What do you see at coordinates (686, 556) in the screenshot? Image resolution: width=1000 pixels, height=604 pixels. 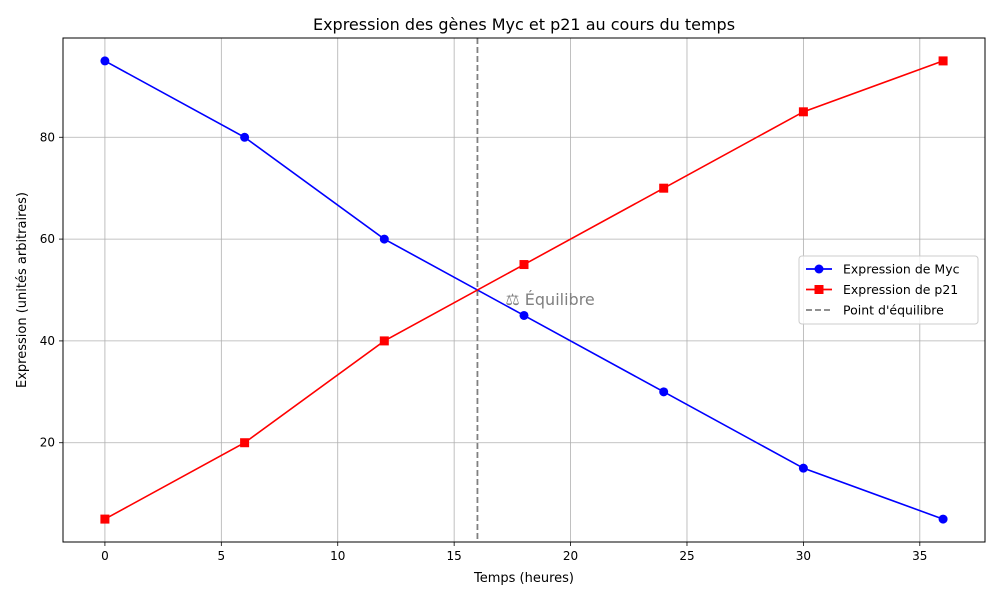 I see `x-tick-label: 25` at bounding box center [686, 556].